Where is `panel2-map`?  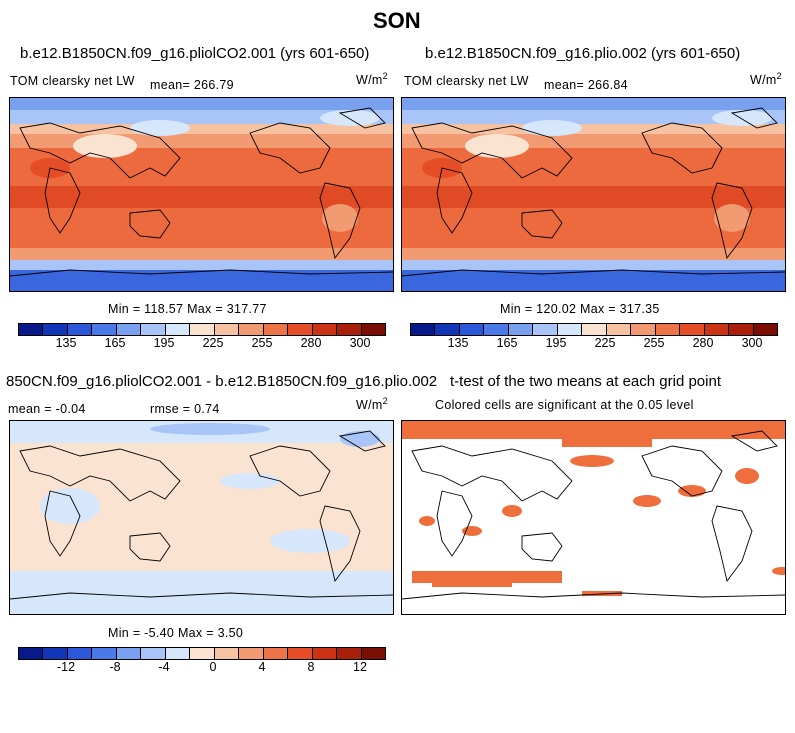 panel2-map is located at coordinates (593, 194).